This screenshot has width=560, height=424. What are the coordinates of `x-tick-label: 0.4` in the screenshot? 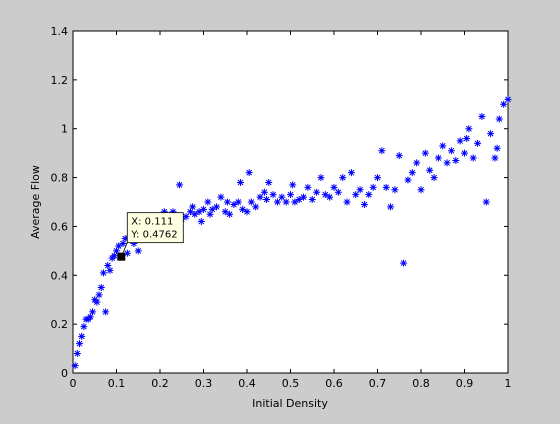 It's located at (247, 383).